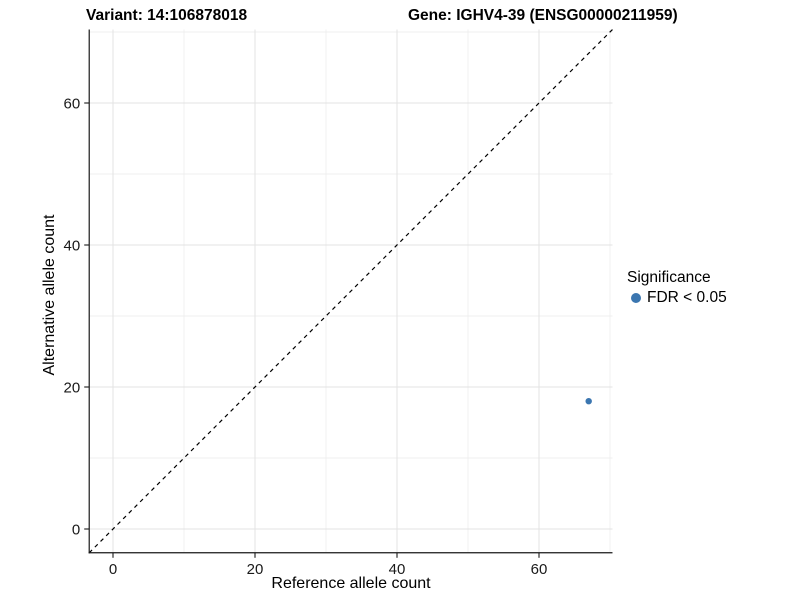  I want to click on legend: Significance FDR < 0.05, so click(677, 288).